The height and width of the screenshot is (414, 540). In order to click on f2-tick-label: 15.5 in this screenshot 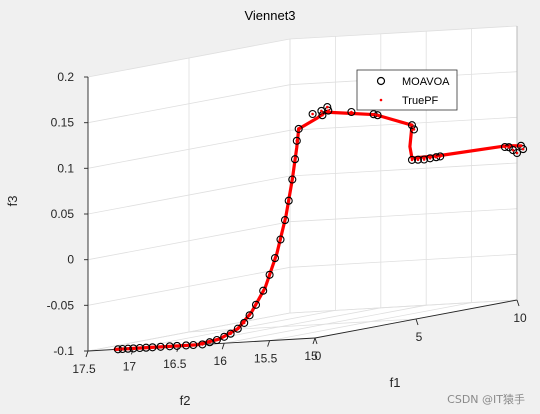, I will do `click(266, 359)`.